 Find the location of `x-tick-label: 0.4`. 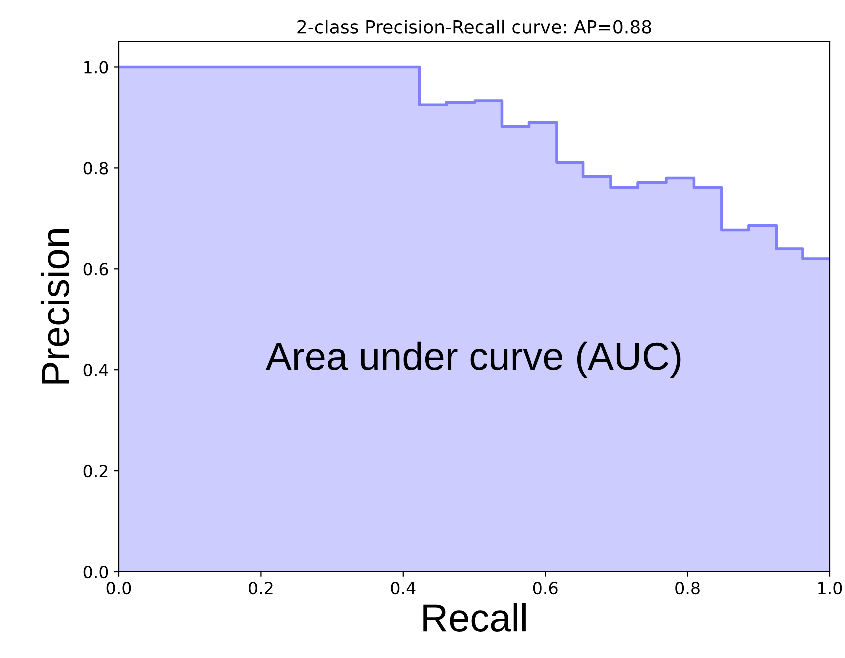

x-tick-label: 0.4 is located at coordinates (403, 588).